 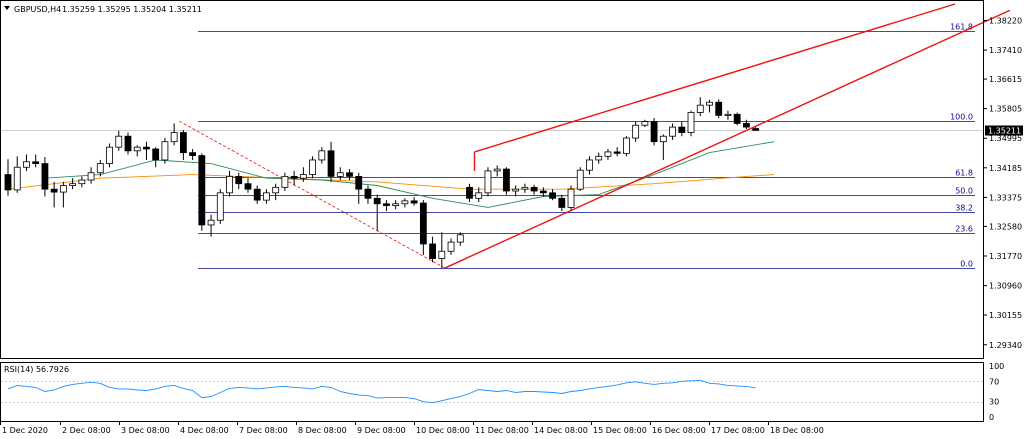 I want to click on rsi-panel-frame, so click(x=492, y=392).